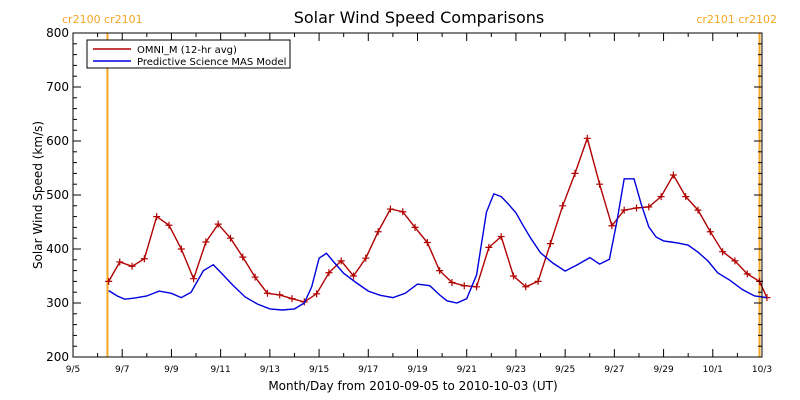 The width and height of the screenshot is (800, 400). What do you see at coordinates (713, 370) in the screenshot?
I see `x-tick-label-13: 10/1` at bounding box center [713, 370].